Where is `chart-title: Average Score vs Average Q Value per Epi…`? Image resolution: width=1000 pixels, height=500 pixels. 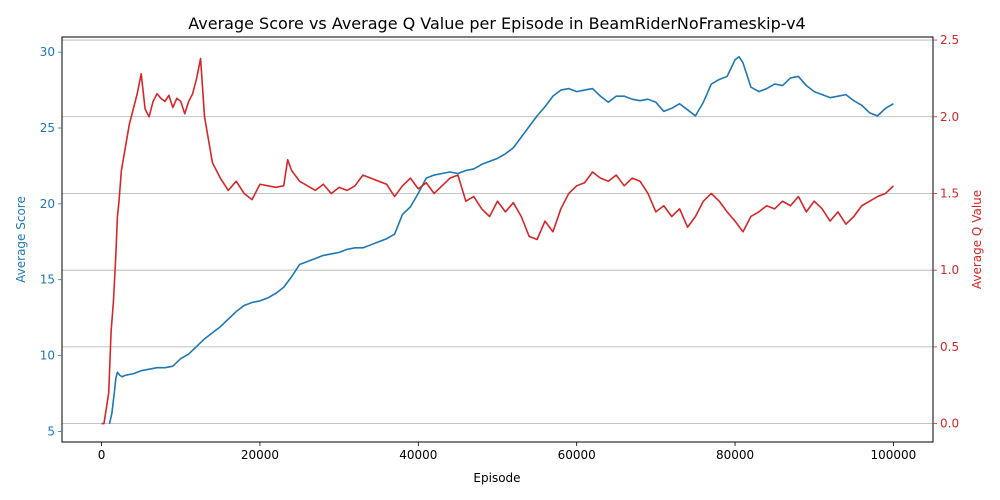 chart-title: Average Score vs Average Q Value per Epi… is located at coordinates (496, 23).